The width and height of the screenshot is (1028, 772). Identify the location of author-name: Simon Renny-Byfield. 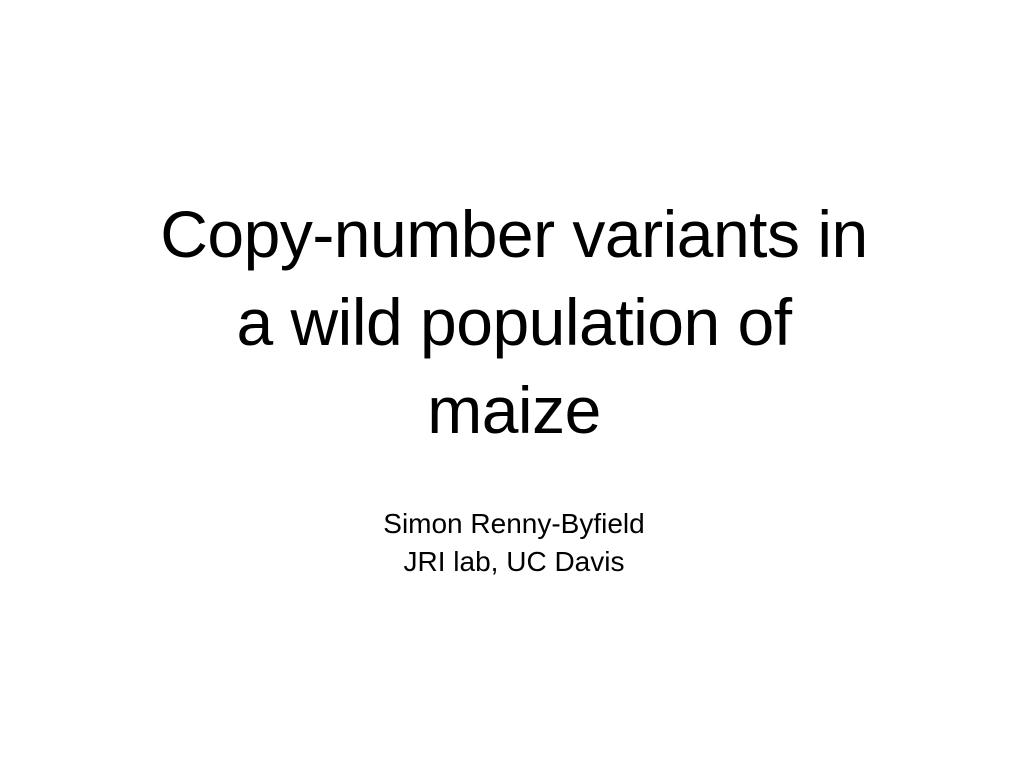
(514, 523).